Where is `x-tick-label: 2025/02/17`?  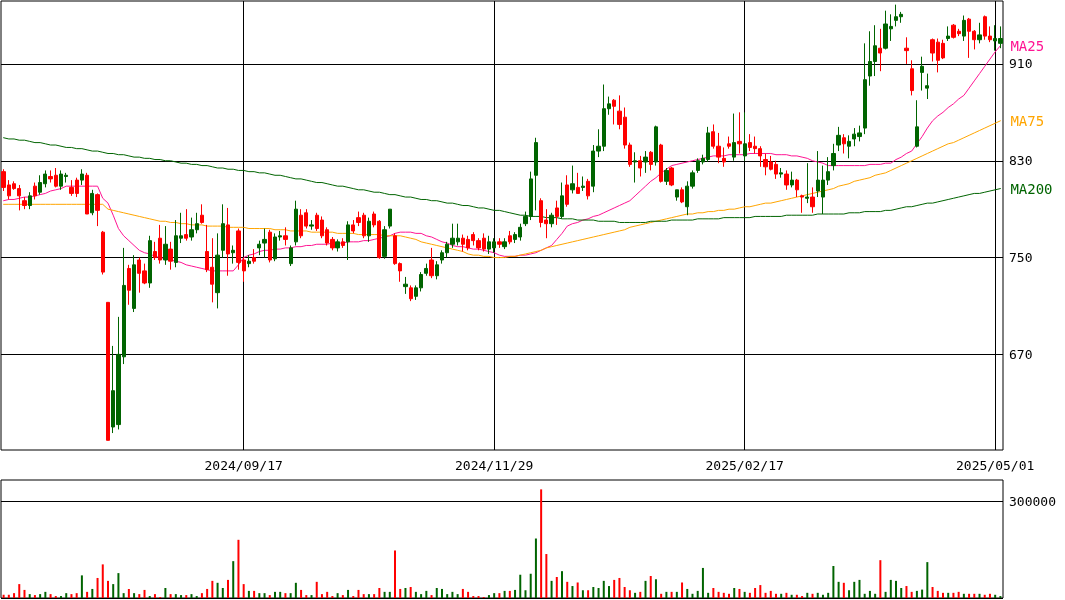
x-tick-label: 2025/02/17 is located at coordinates (744, 465).